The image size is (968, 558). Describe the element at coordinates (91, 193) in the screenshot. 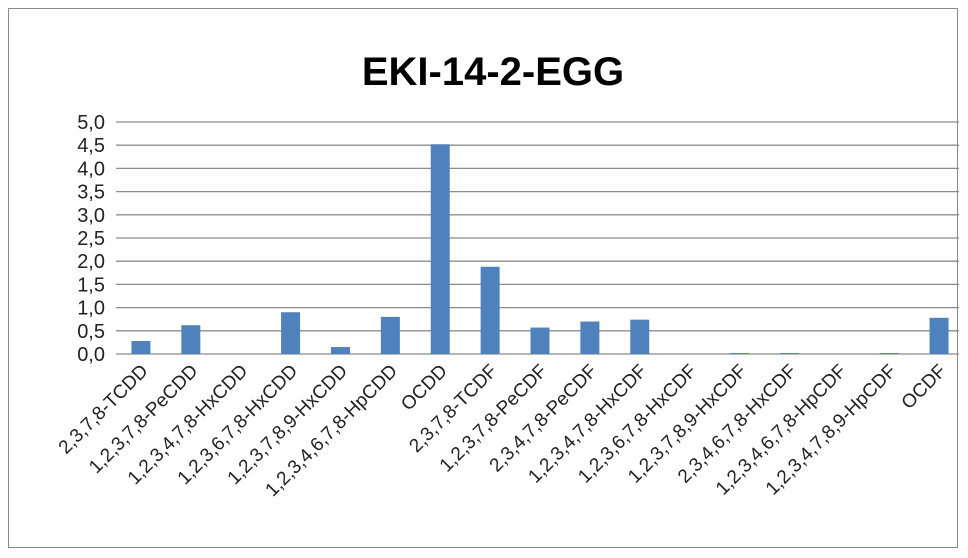

I see `y-tick-label: 3,5` at that location.